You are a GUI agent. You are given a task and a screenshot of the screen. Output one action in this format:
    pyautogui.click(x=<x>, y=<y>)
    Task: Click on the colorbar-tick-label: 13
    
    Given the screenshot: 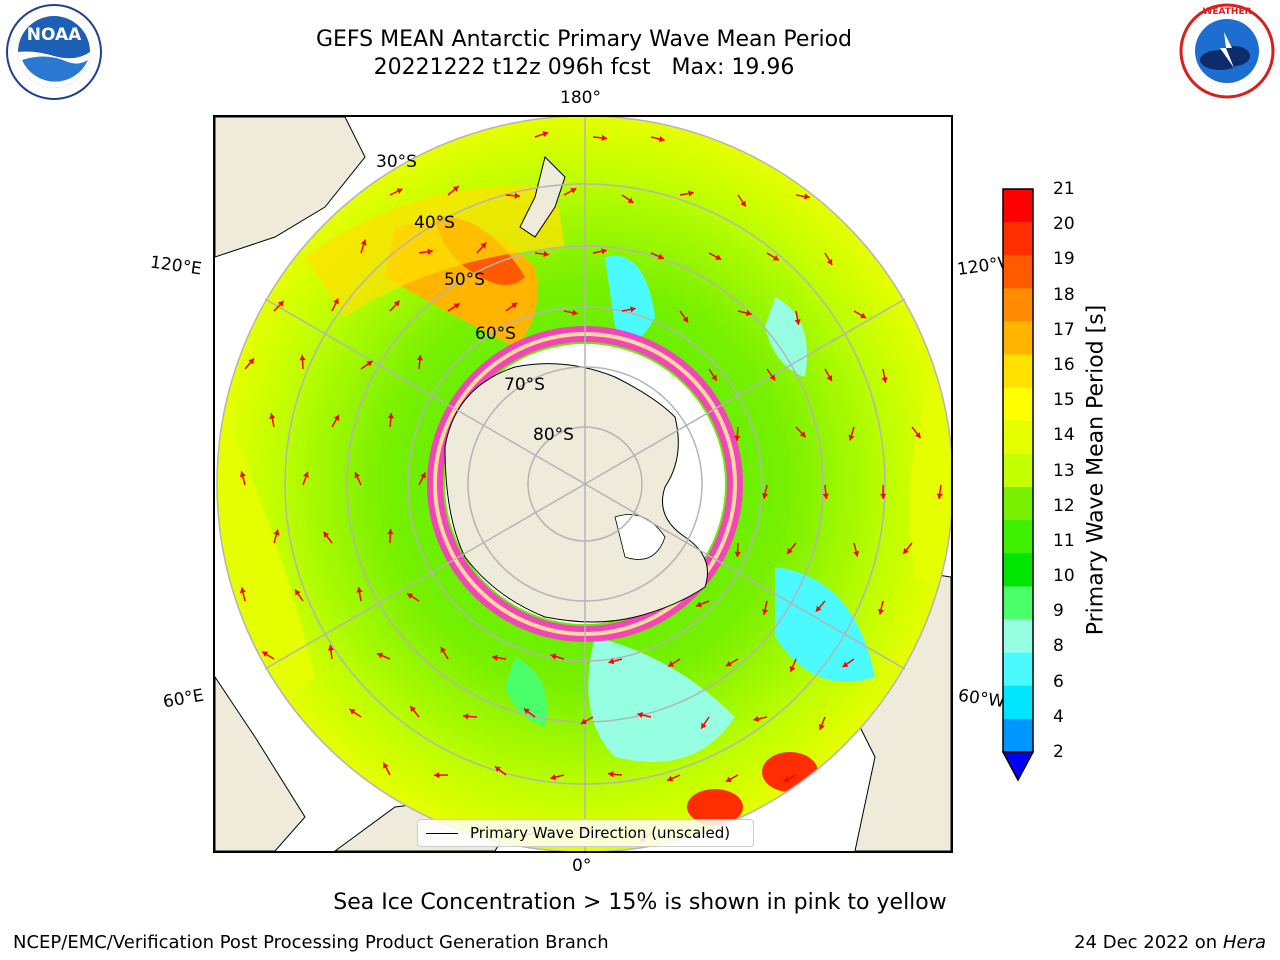 What is the action you would take?
    pyautogui.click(x=1064, y=470)
    